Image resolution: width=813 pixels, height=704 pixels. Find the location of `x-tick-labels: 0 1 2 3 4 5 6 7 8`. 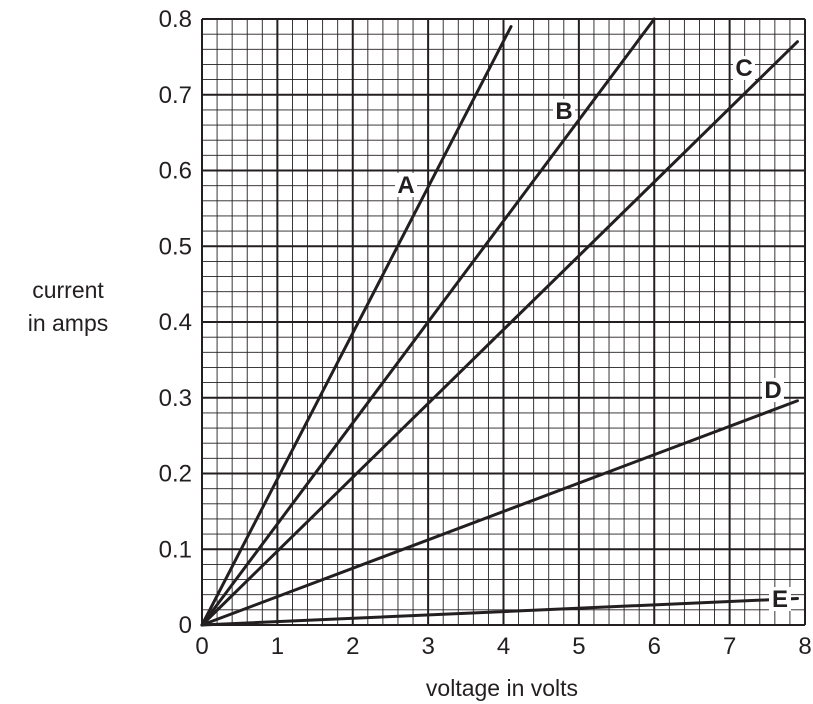

x-tick-labels: 0 1 2 3 4 5 6 7 8 is located at coordinates (503, 646).